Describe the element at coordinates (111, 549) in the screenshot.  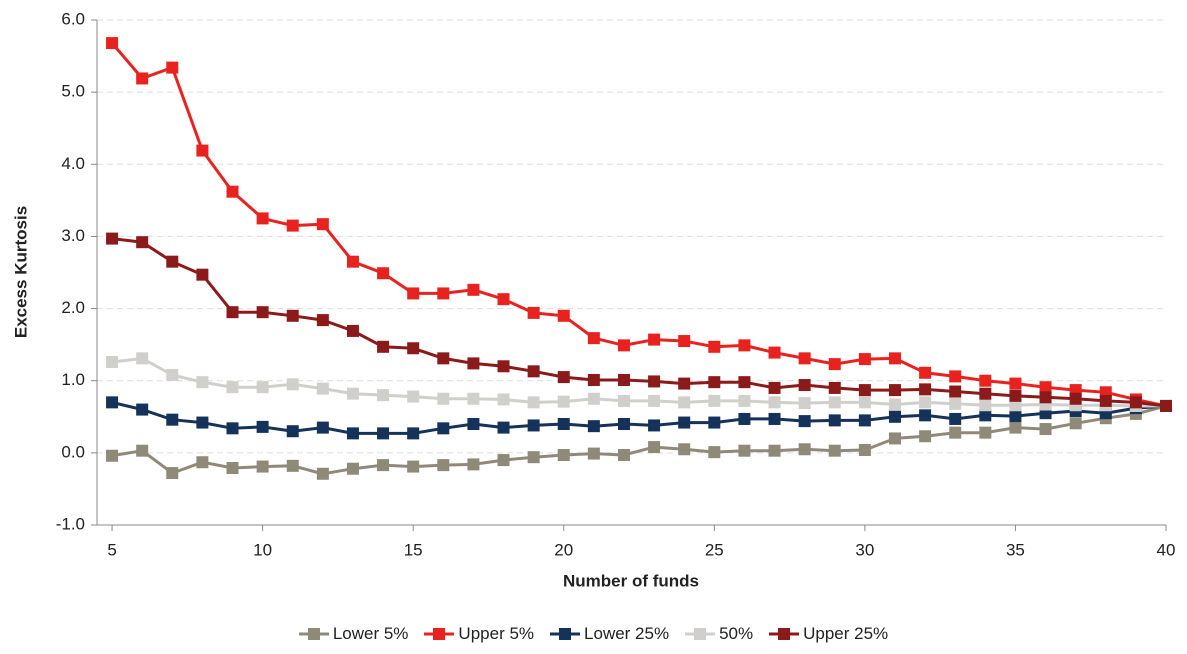
I see `x-tick-label: 5` at that location.